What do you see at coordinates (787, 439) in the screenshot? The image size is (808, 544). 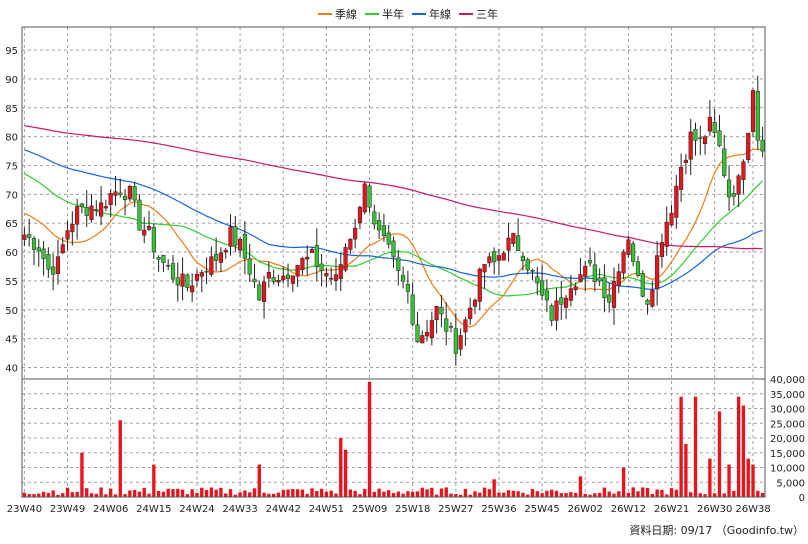 I see `volume-tick-label: 20,000` at bounding box center [787, 439].